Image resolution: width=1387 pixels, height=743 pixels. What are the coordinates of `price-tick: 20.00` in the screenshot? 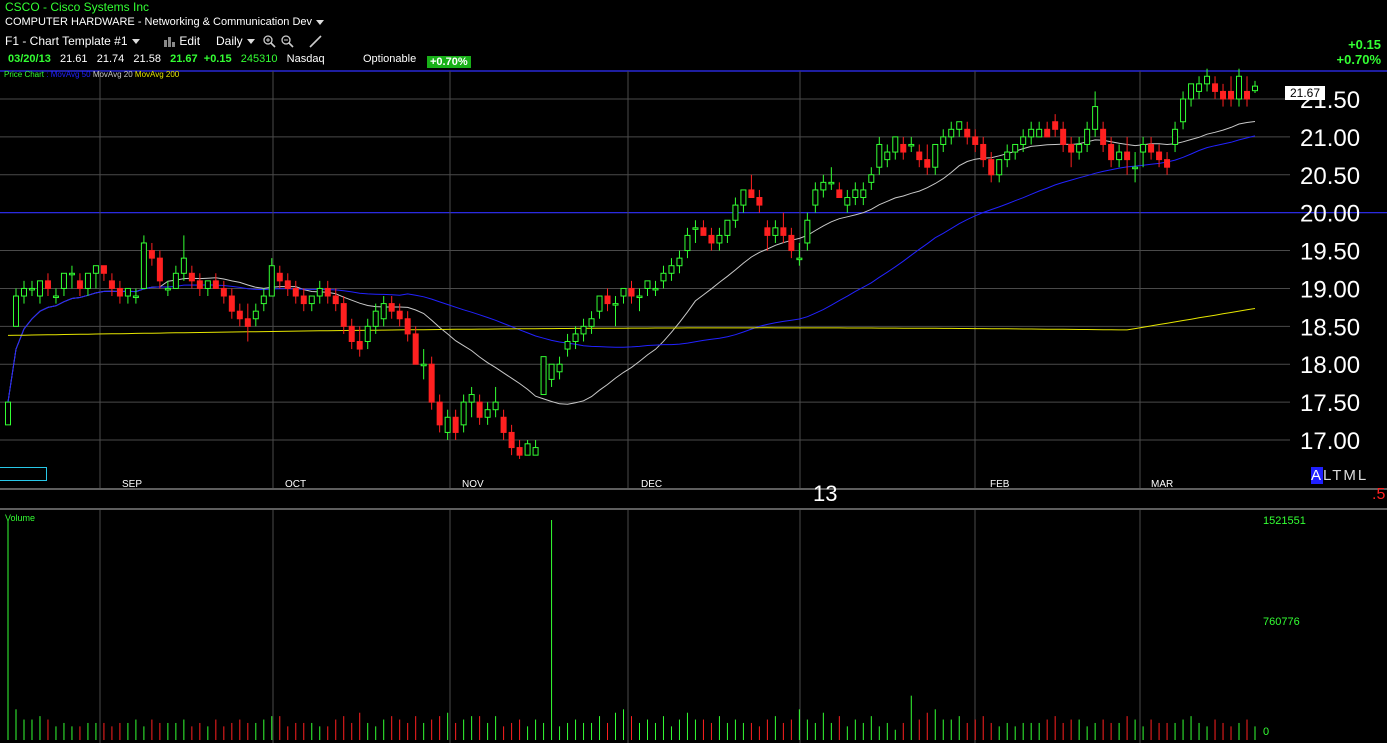 It's located at (1330, 214).